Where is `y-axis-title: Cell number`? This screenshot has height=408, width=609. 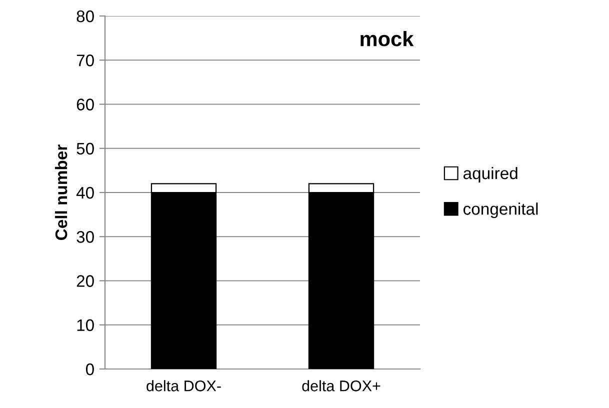 y-axis-title: Cell number is located at coordinates (61, 192).